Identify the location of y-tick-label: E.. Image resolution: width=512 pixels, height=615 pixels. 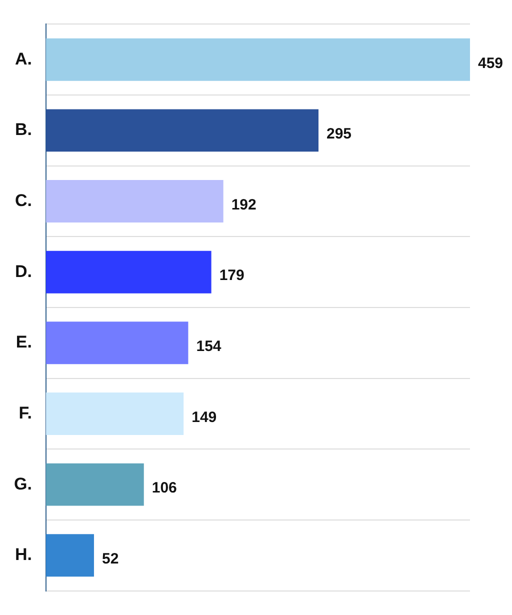
(24, 342).